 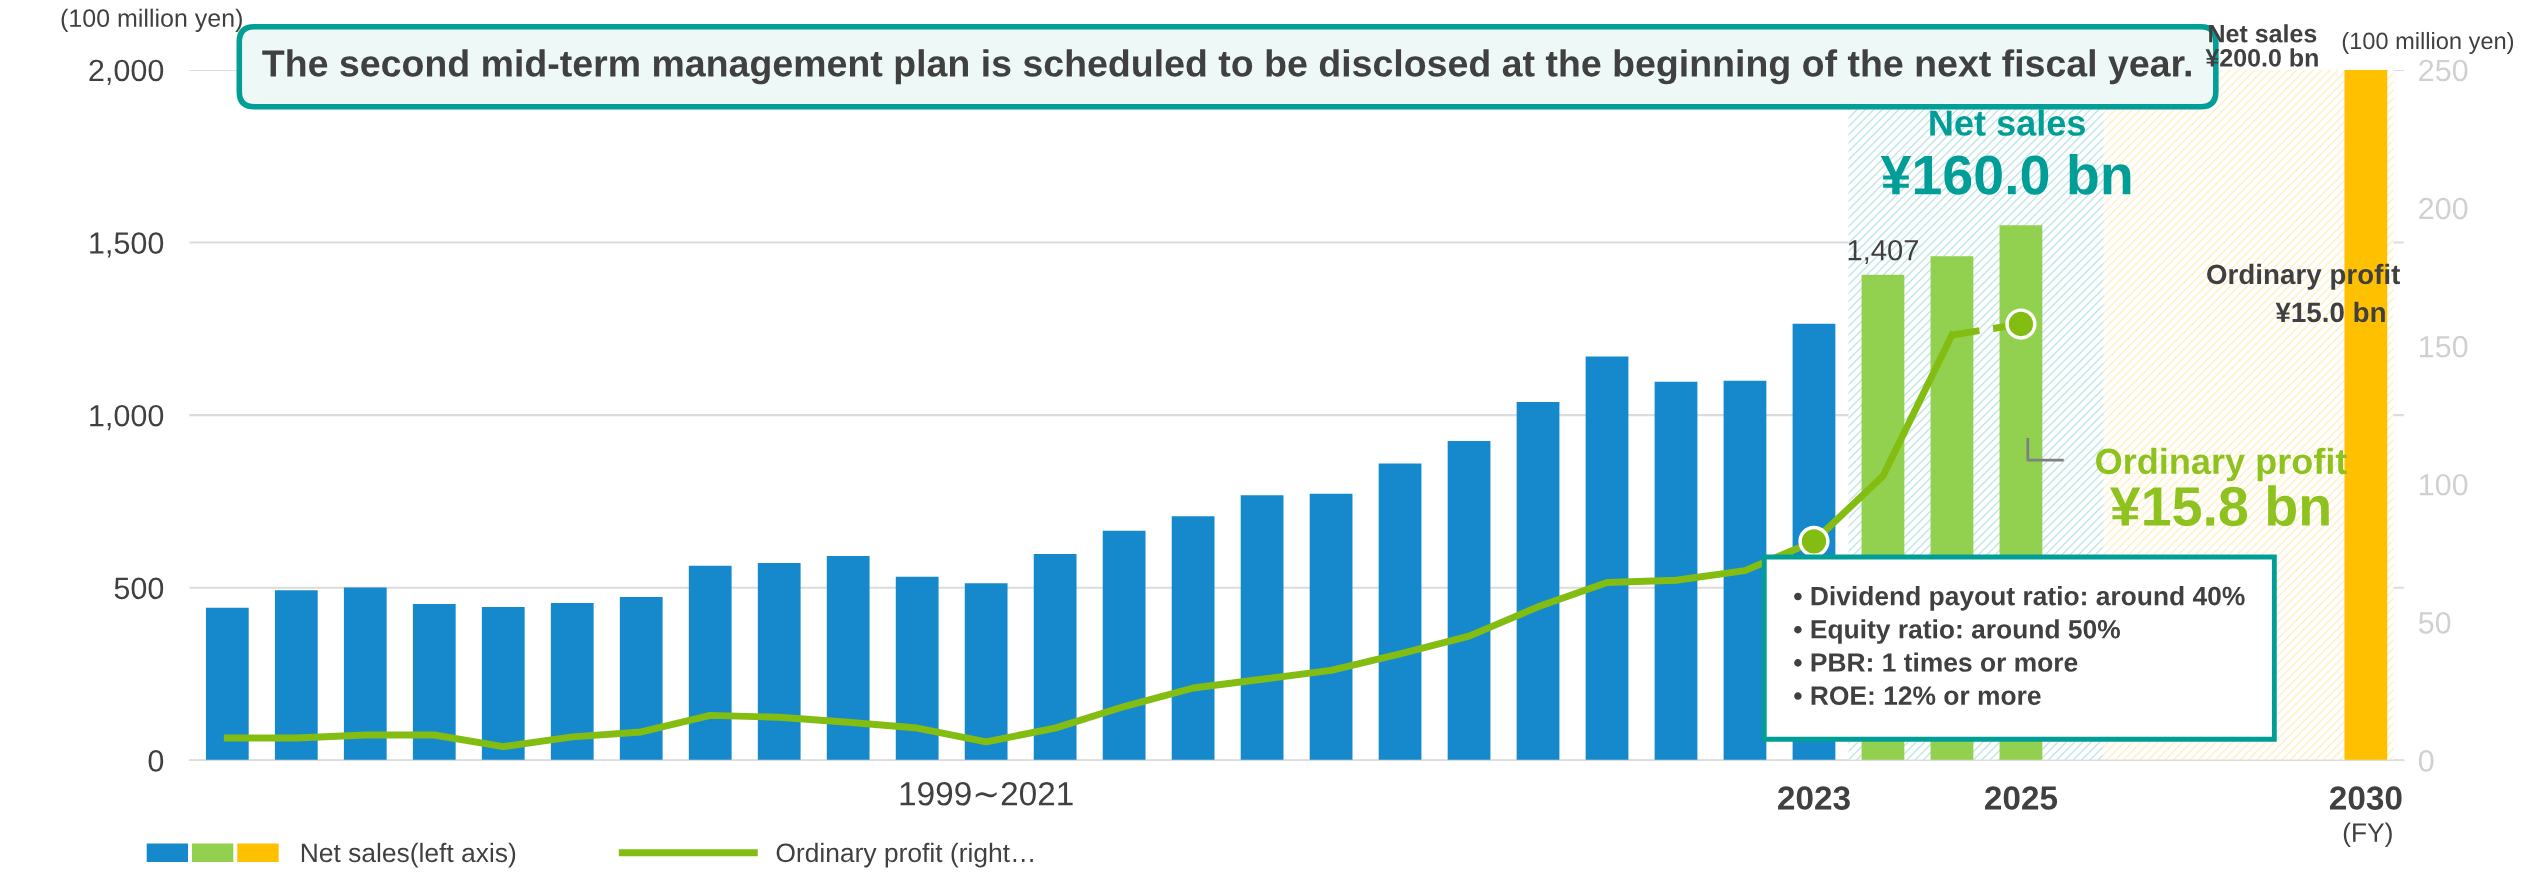 I want to click on y-tick-label: 500, so click(x=139, y=588).